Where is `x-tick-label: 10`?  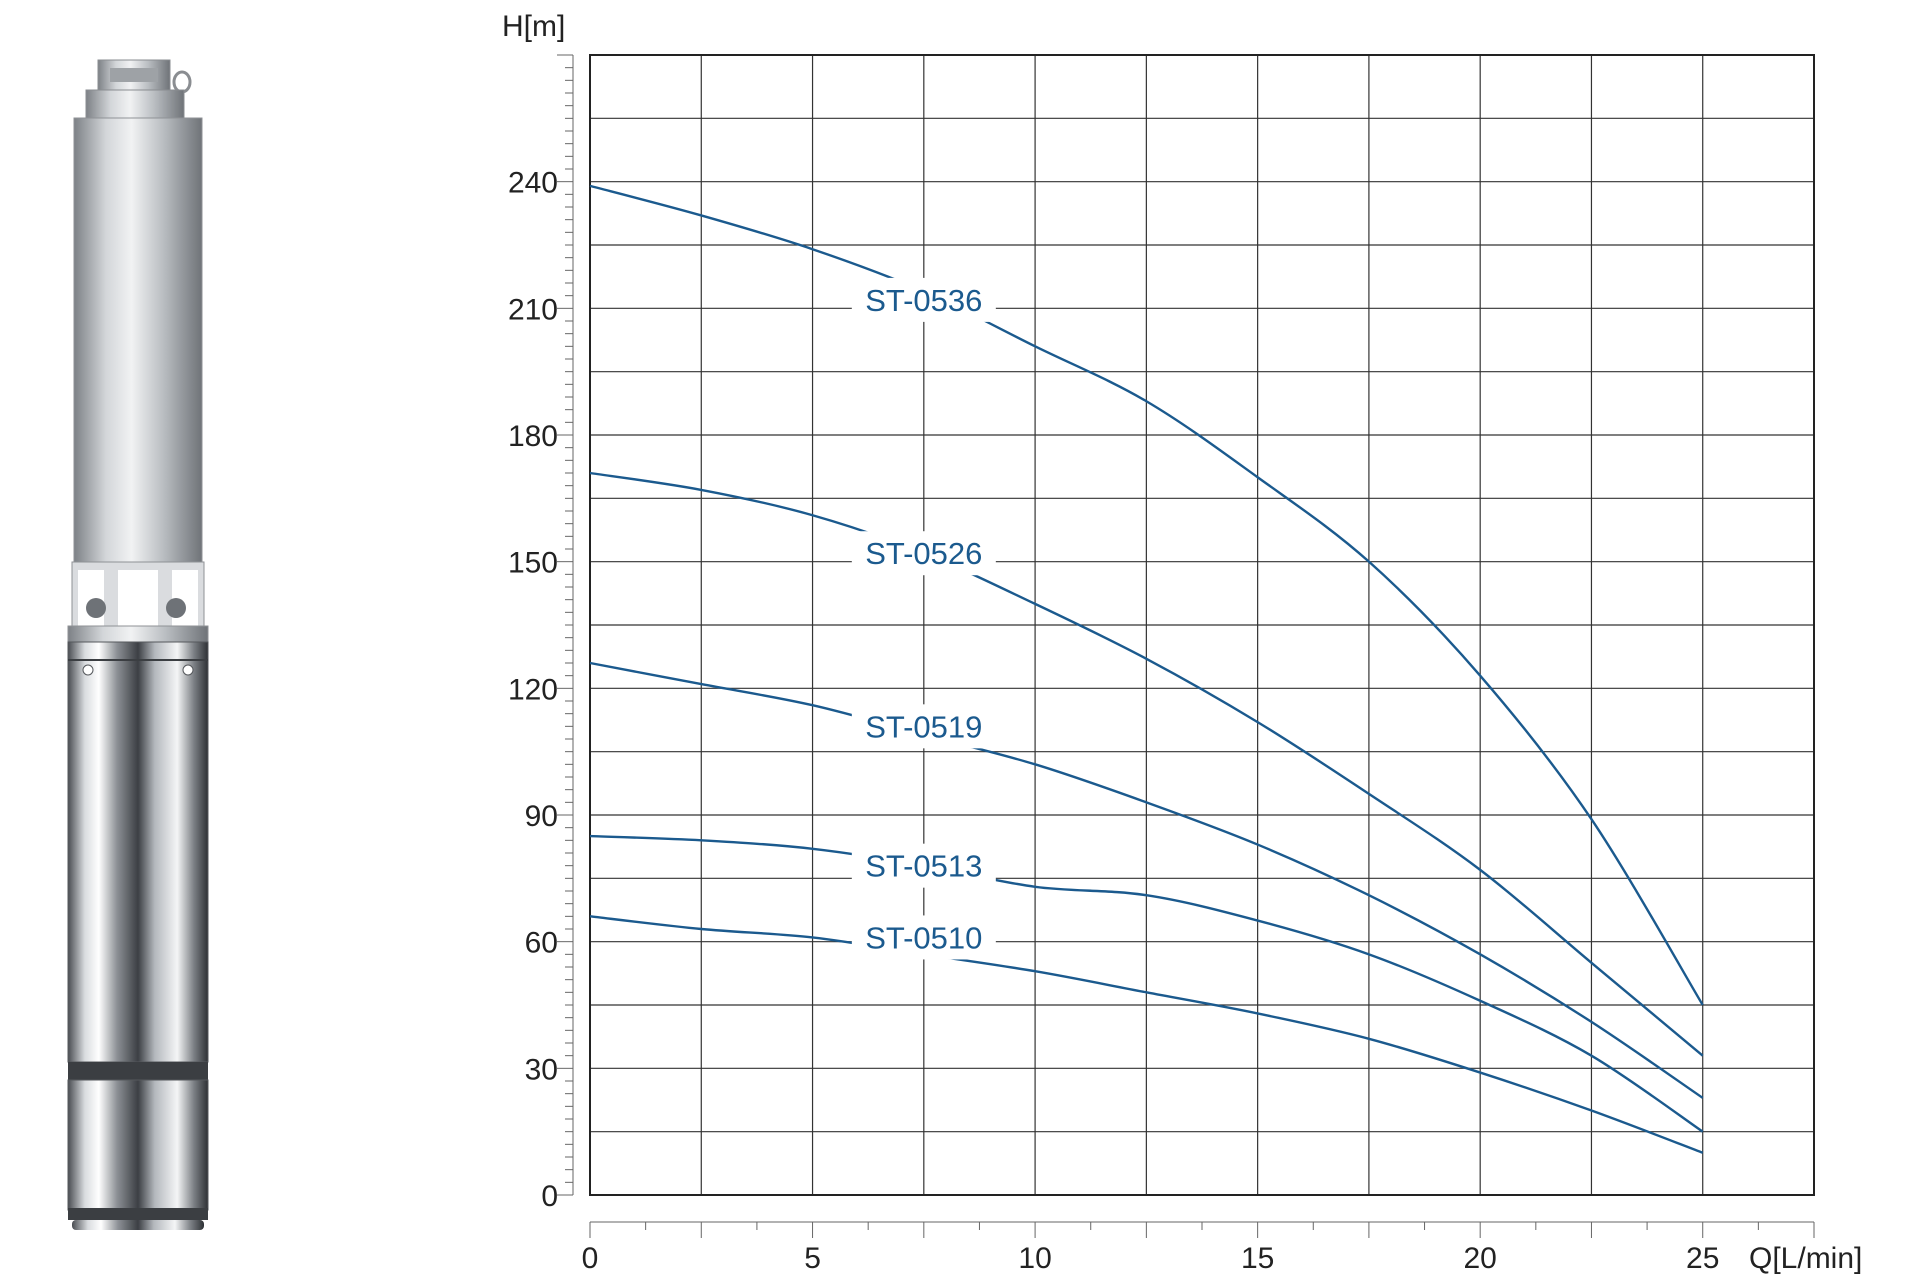 x-tick-label: 10 is located at coordinates (1034, 1258).